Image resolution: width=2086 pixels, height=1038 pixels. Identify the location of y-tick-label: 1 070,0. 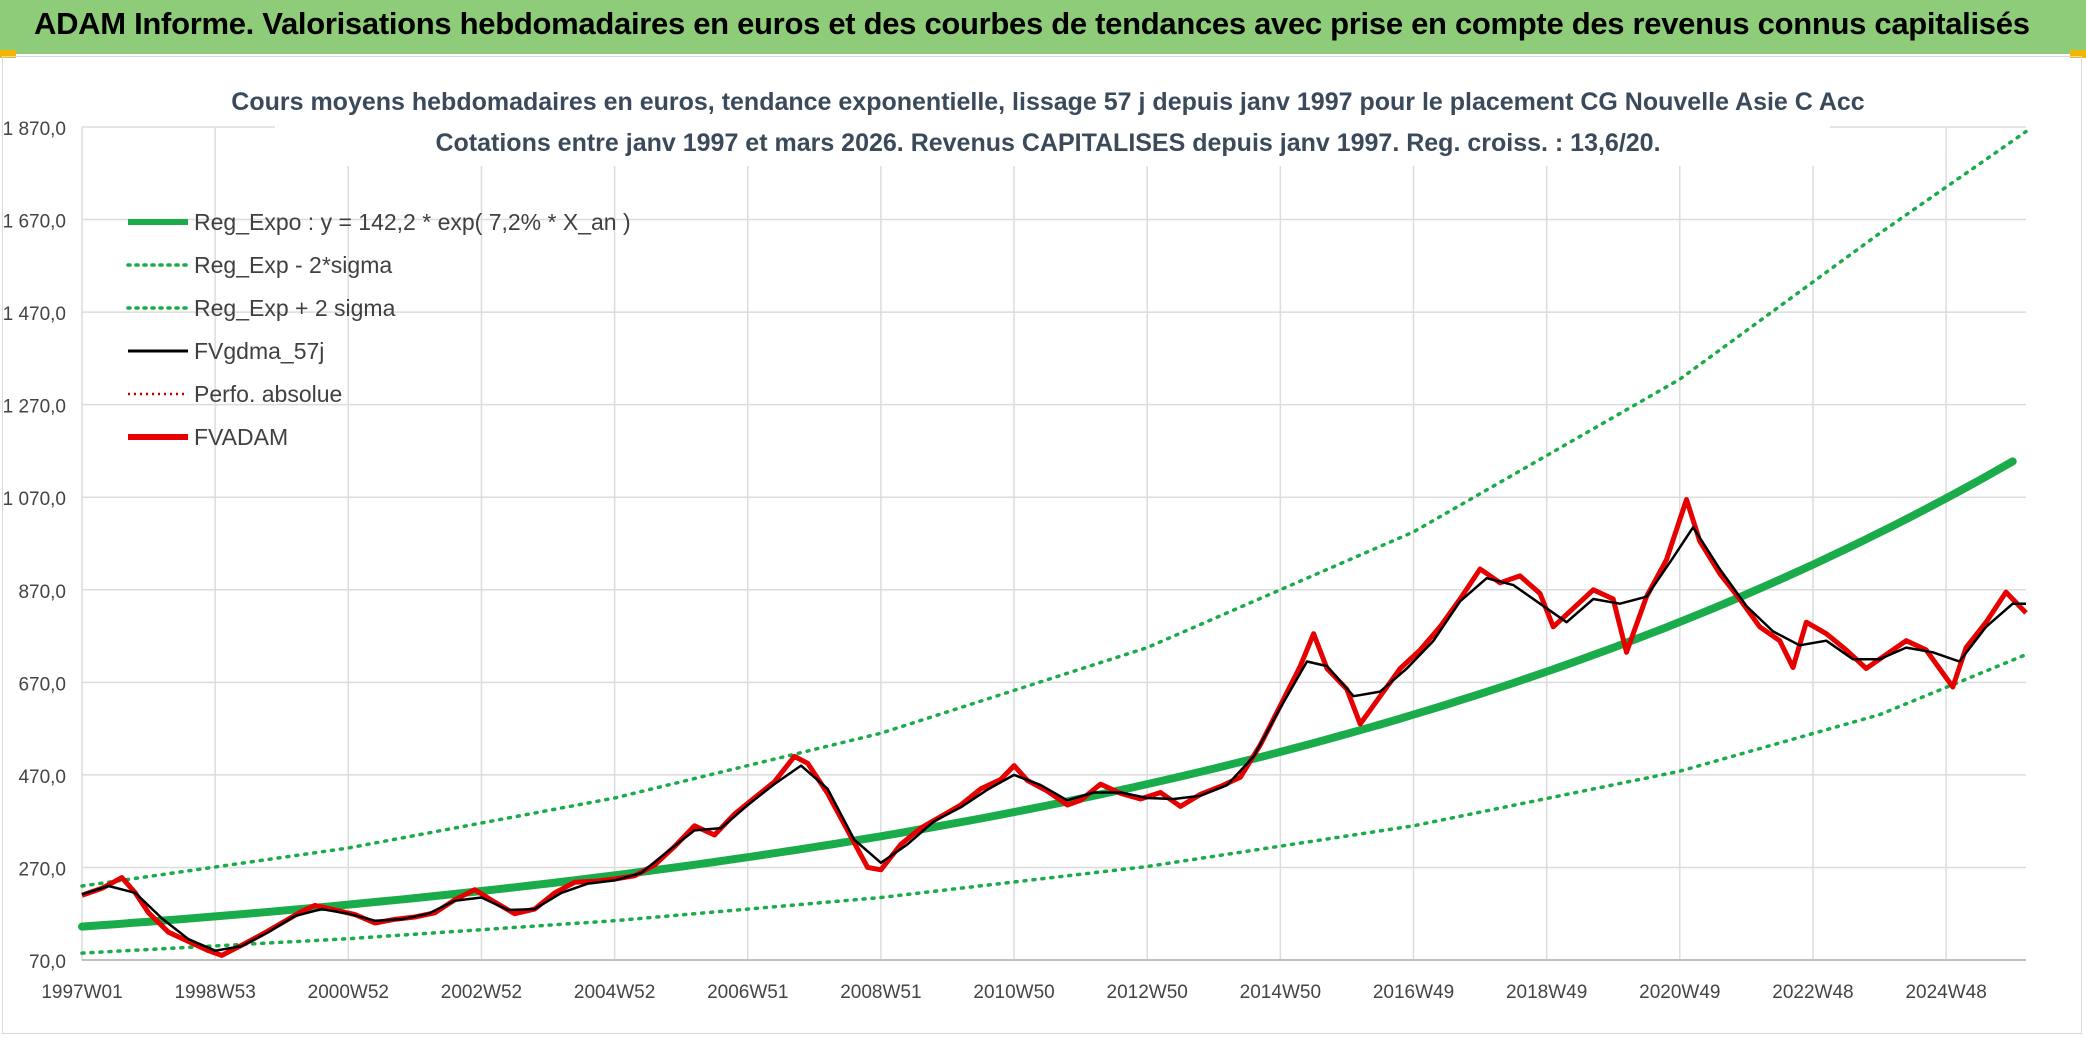
(34, 499).